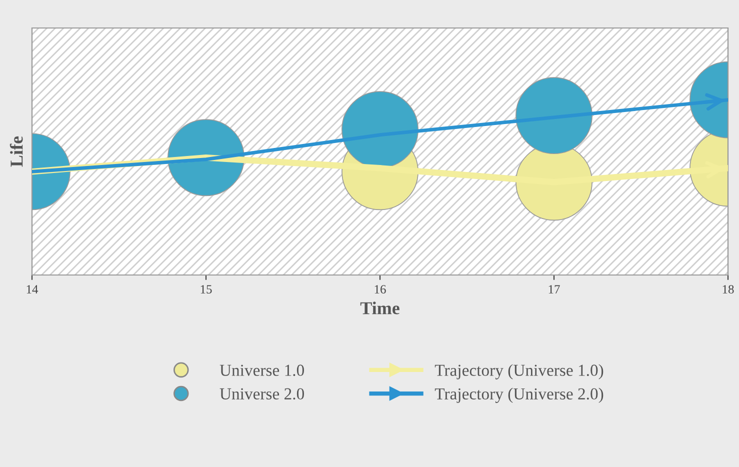 The width and height of the screenshot is (739, 467). I want to click on x-tick-label: 16, so click(380, 289).